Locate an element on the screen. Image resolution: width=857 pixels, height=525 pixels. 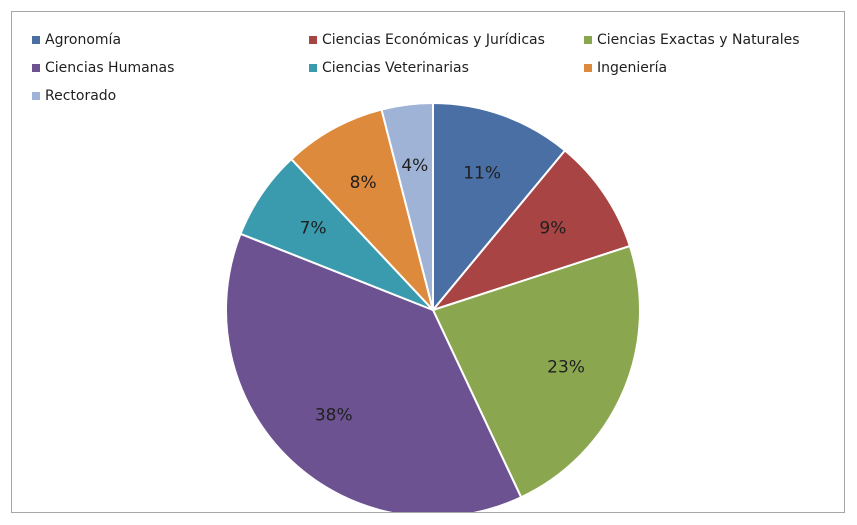
pie-slice-ingenieria is located at coordinates (361, 209).